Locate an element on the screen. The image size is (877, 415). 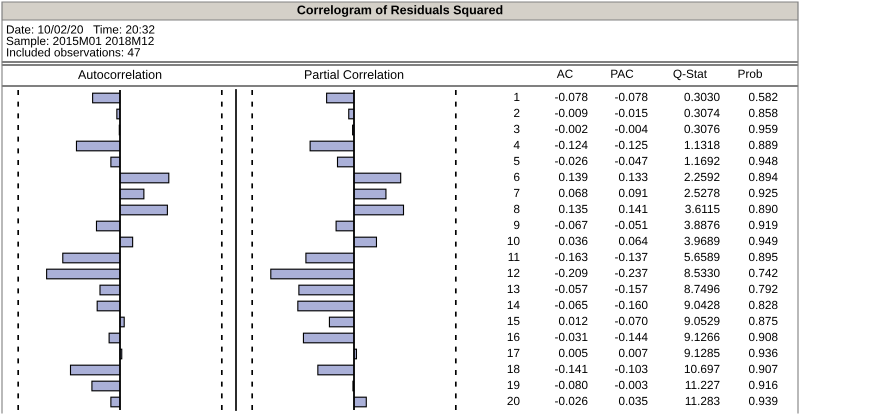
data-label: 0.135 is located at coordinates (573, 209).